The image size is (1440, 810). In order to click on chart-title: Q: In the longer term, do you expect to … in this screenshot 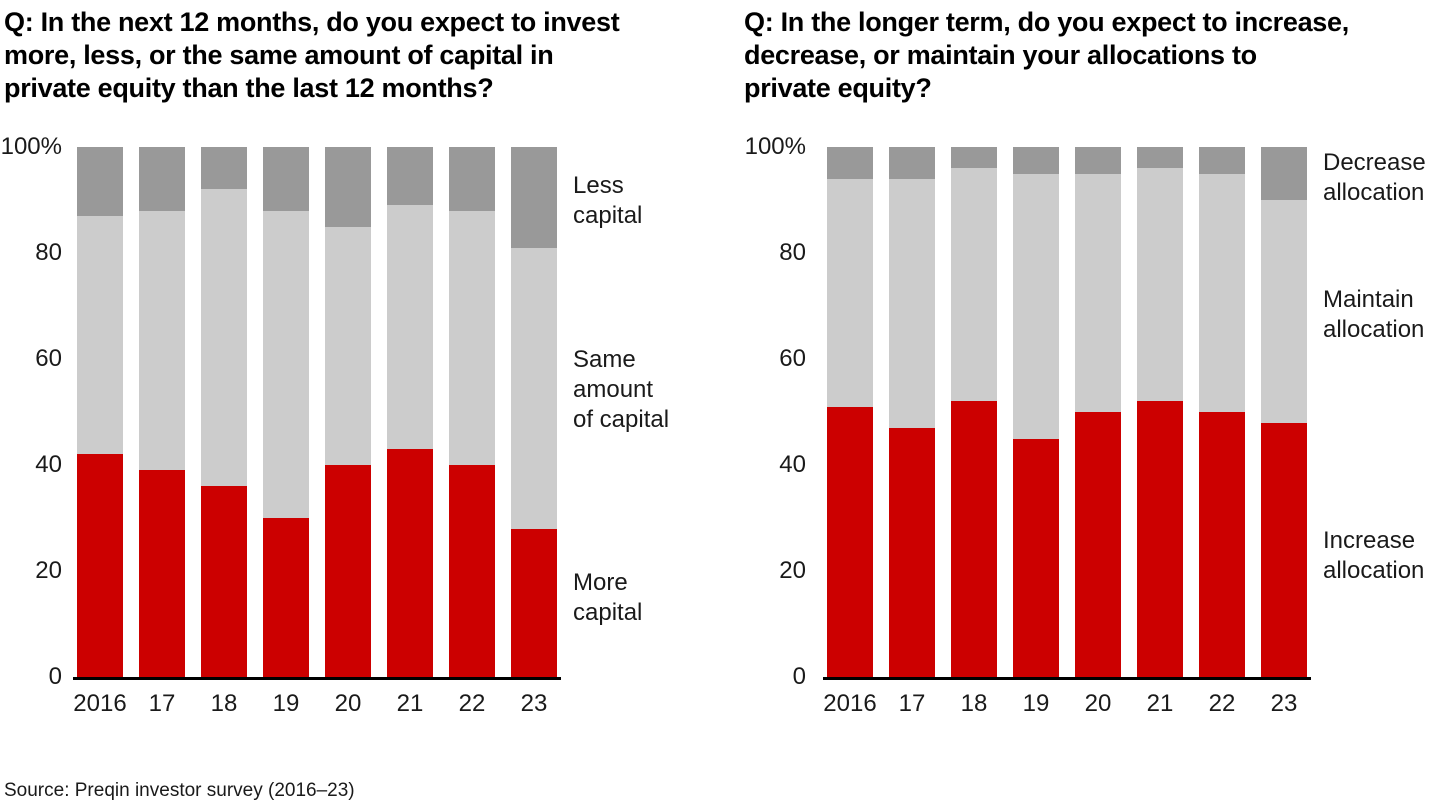, I will do `click(1046, 55)`.